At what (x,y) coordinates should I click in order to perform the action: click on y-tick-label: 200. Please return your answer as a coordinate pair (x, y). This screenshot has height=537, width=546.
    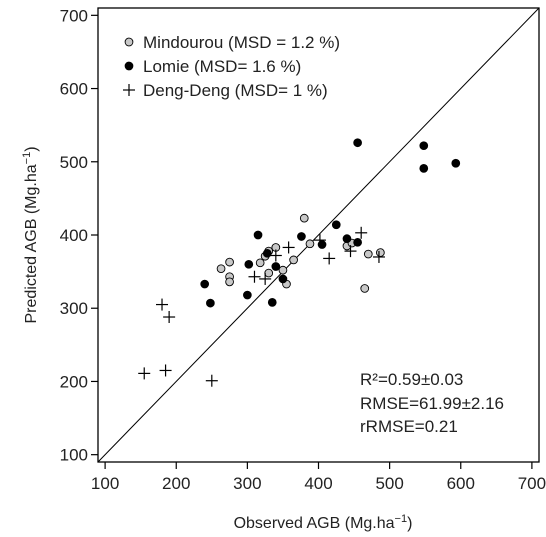
    Looking at the image, I should click on (74, 381).